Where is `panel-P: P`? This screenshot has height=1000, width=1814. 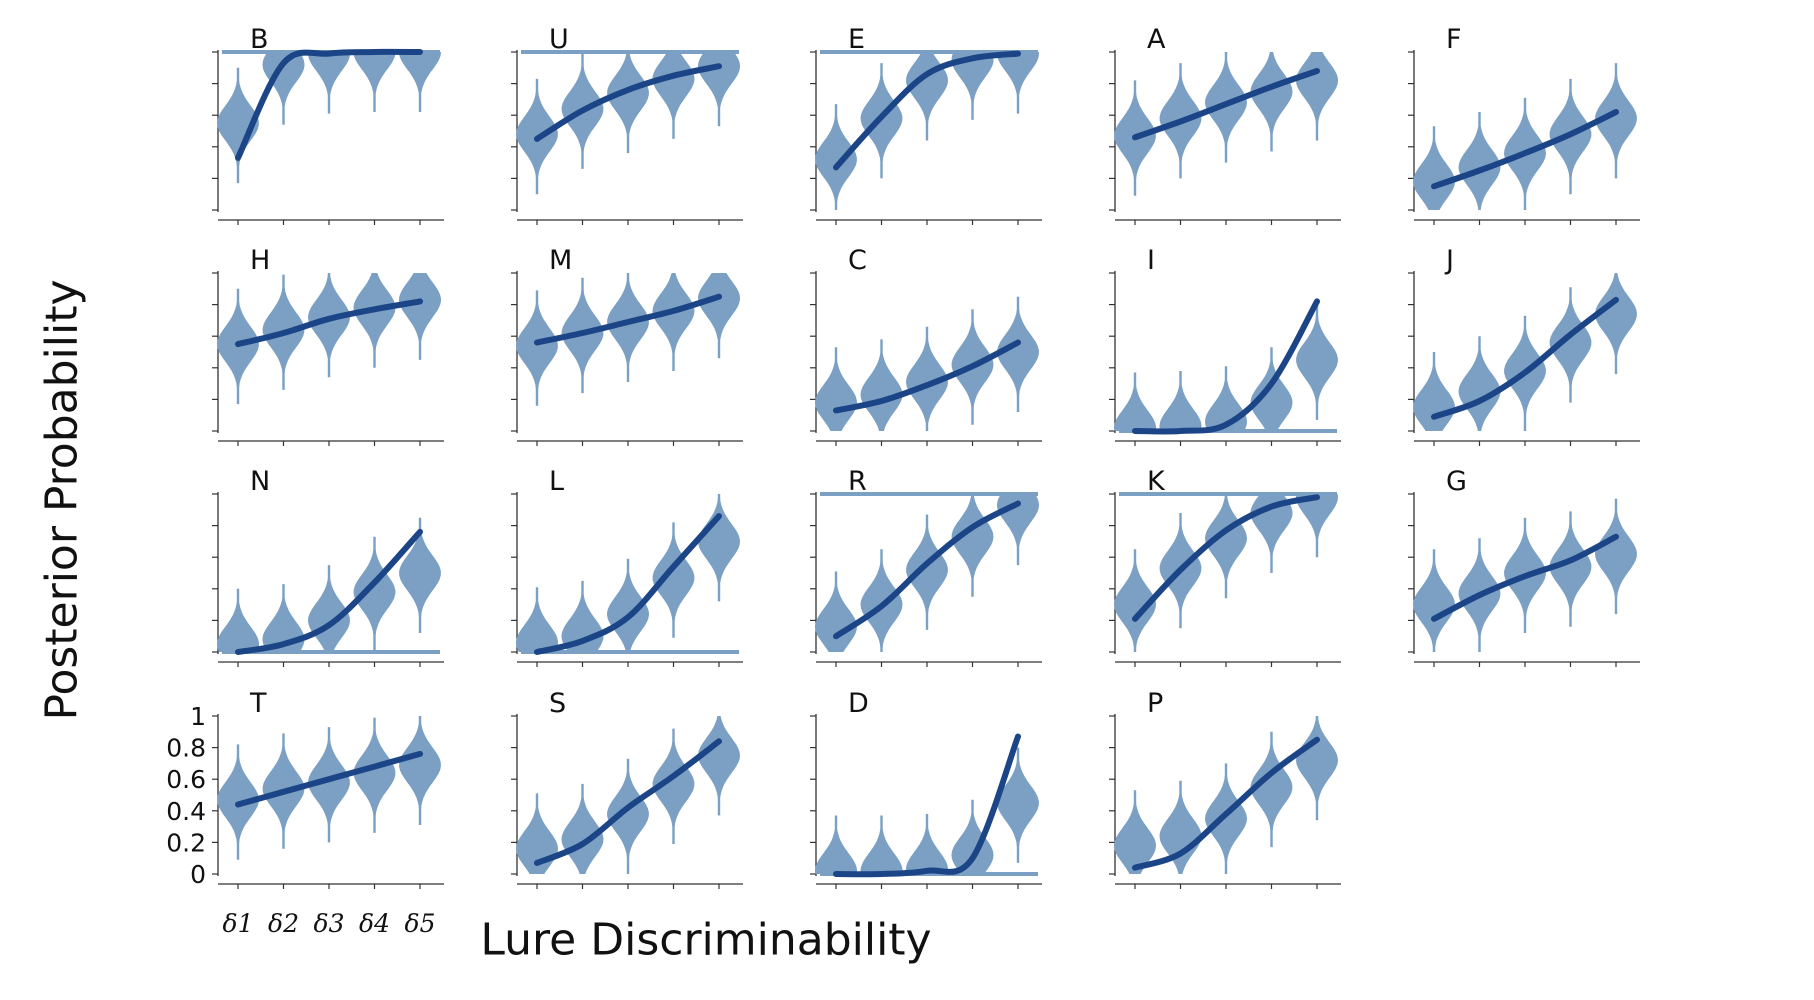 panel-P: P is located at coordinates (1225, 788).